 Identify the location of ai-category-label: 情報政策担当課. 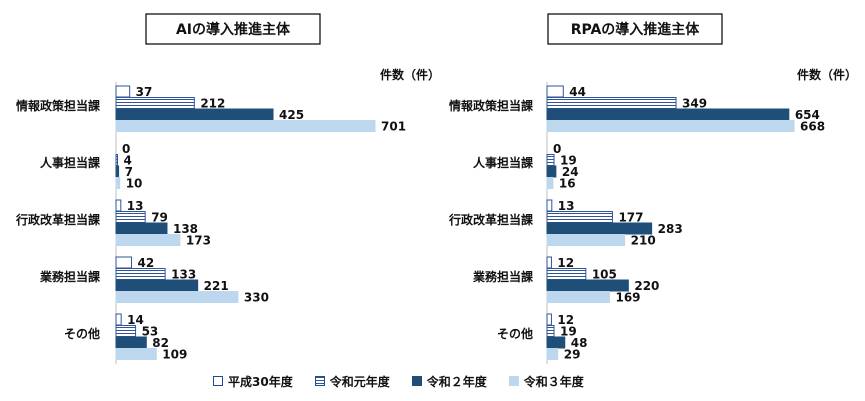
(58, 105).